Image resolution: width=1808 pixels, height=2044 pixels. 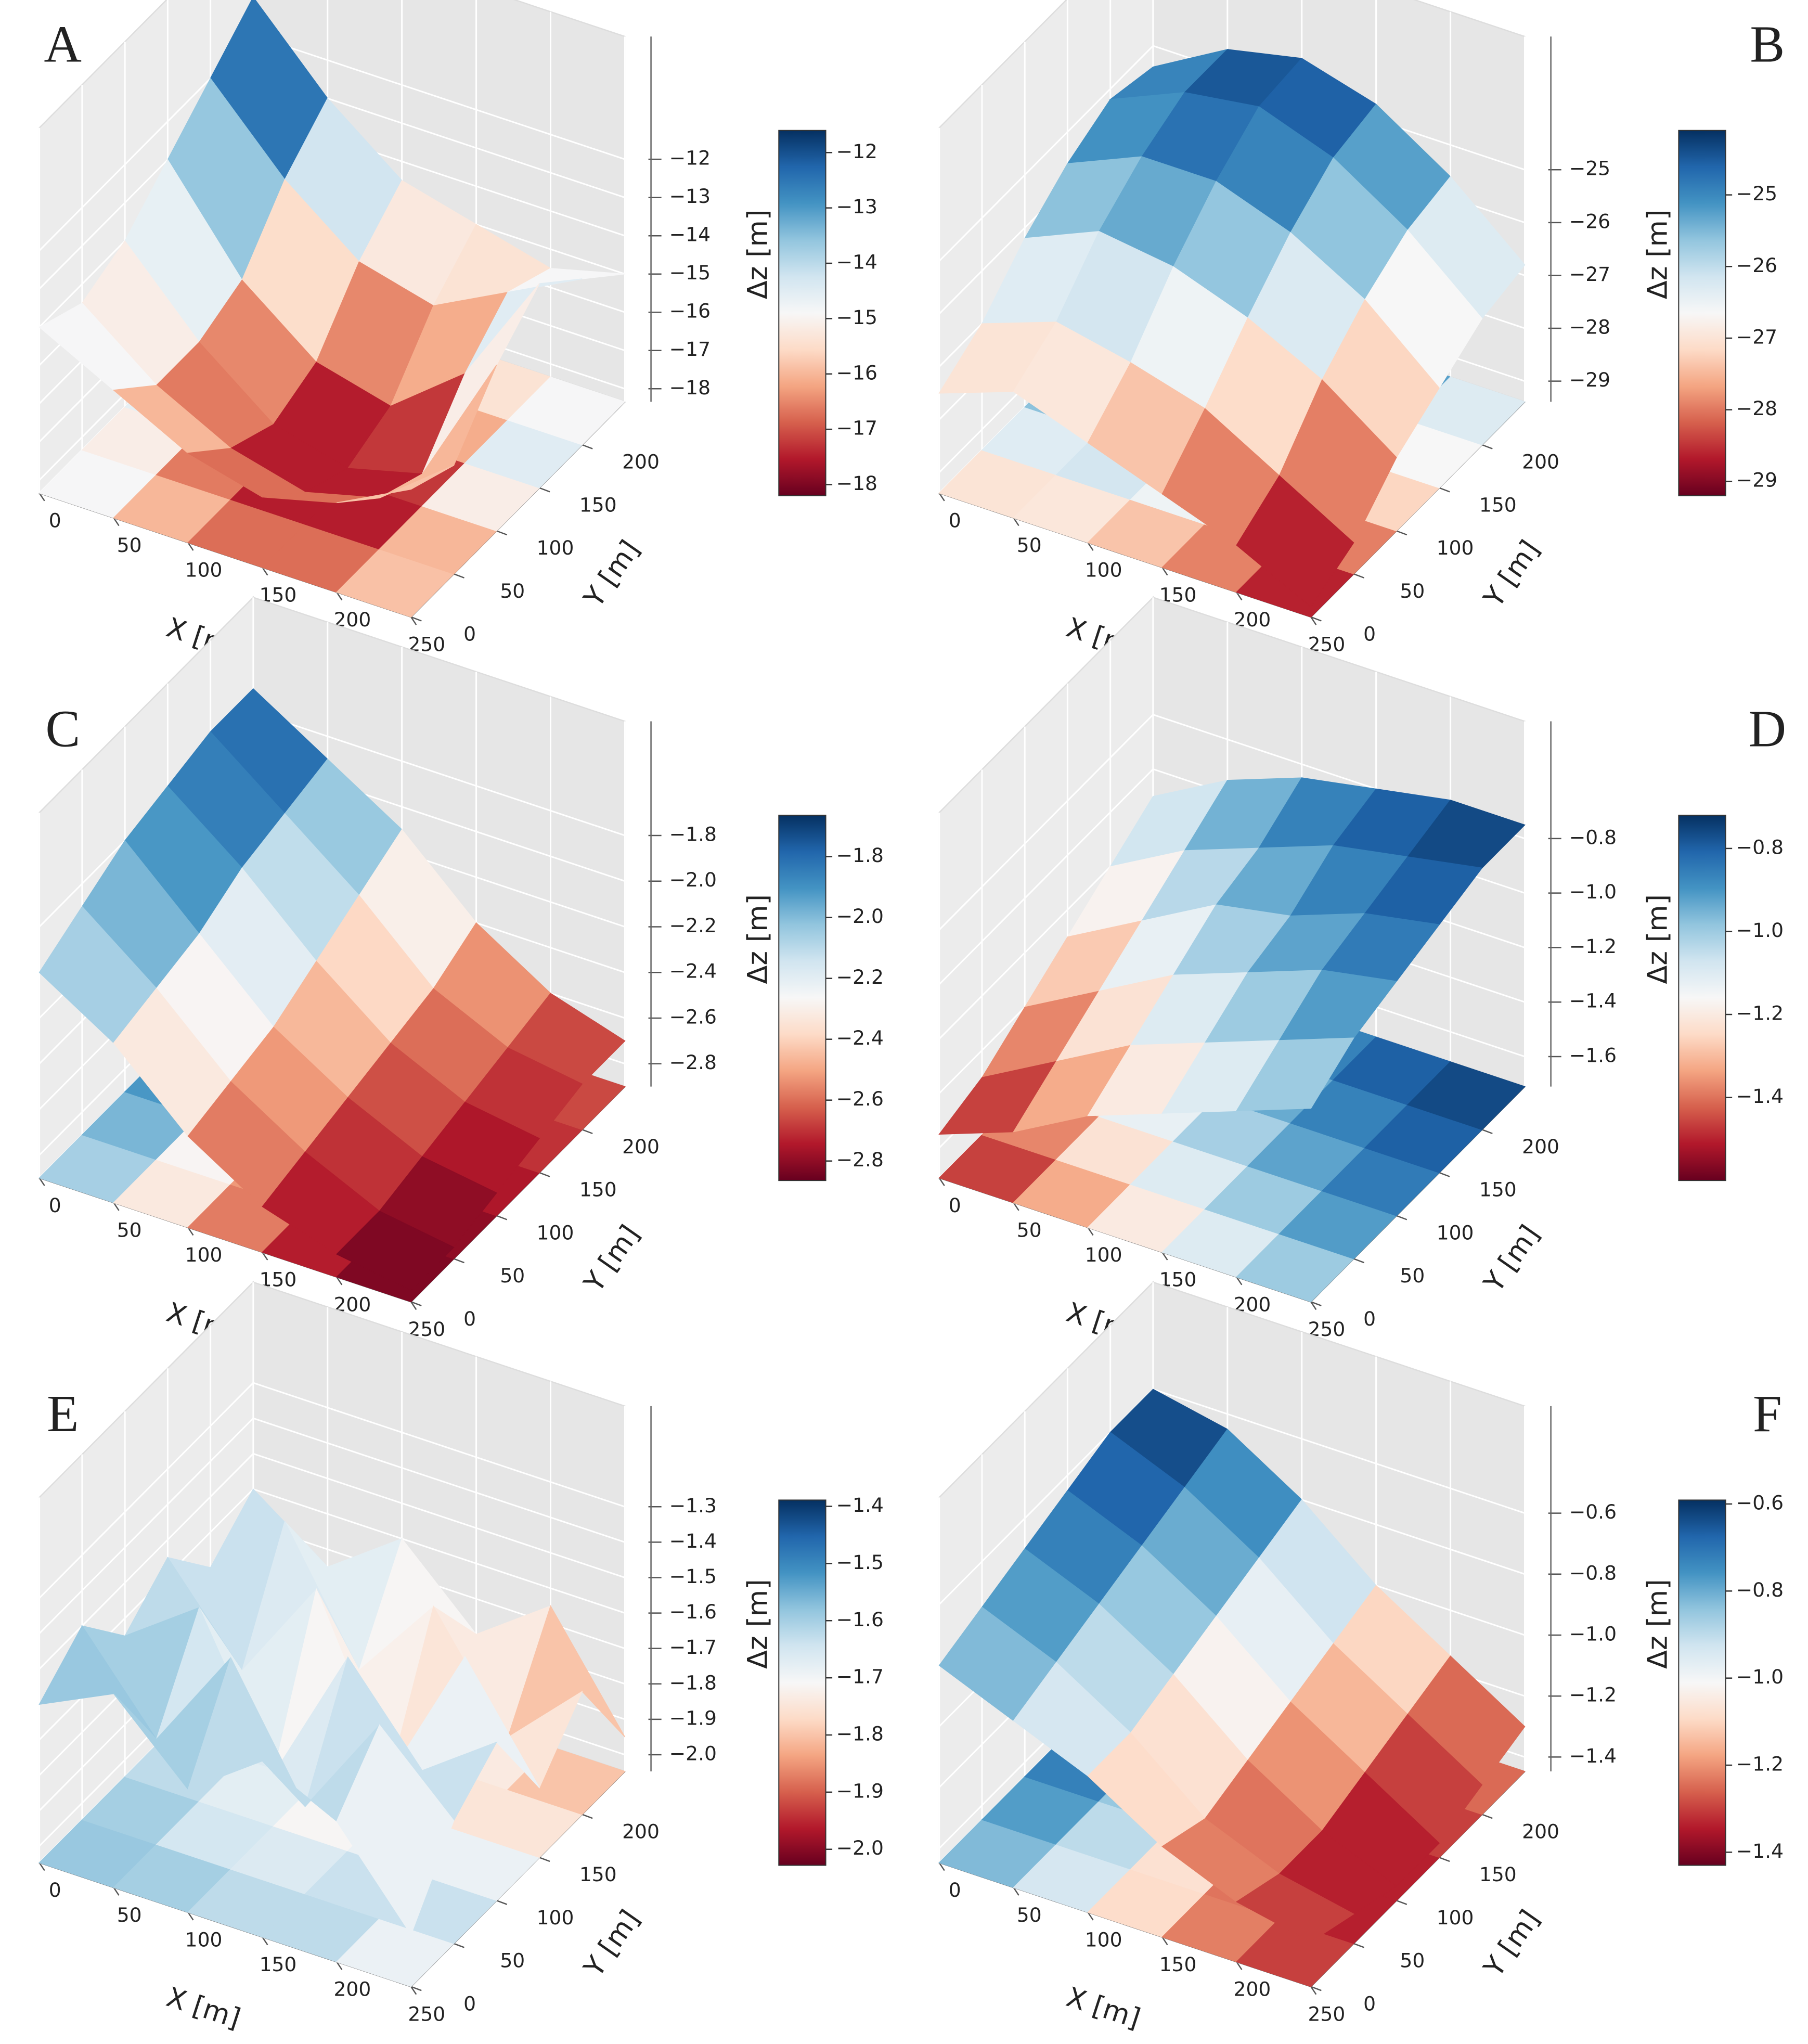 I want to click on z-tick-label: −14, so click(x=690, y=234).